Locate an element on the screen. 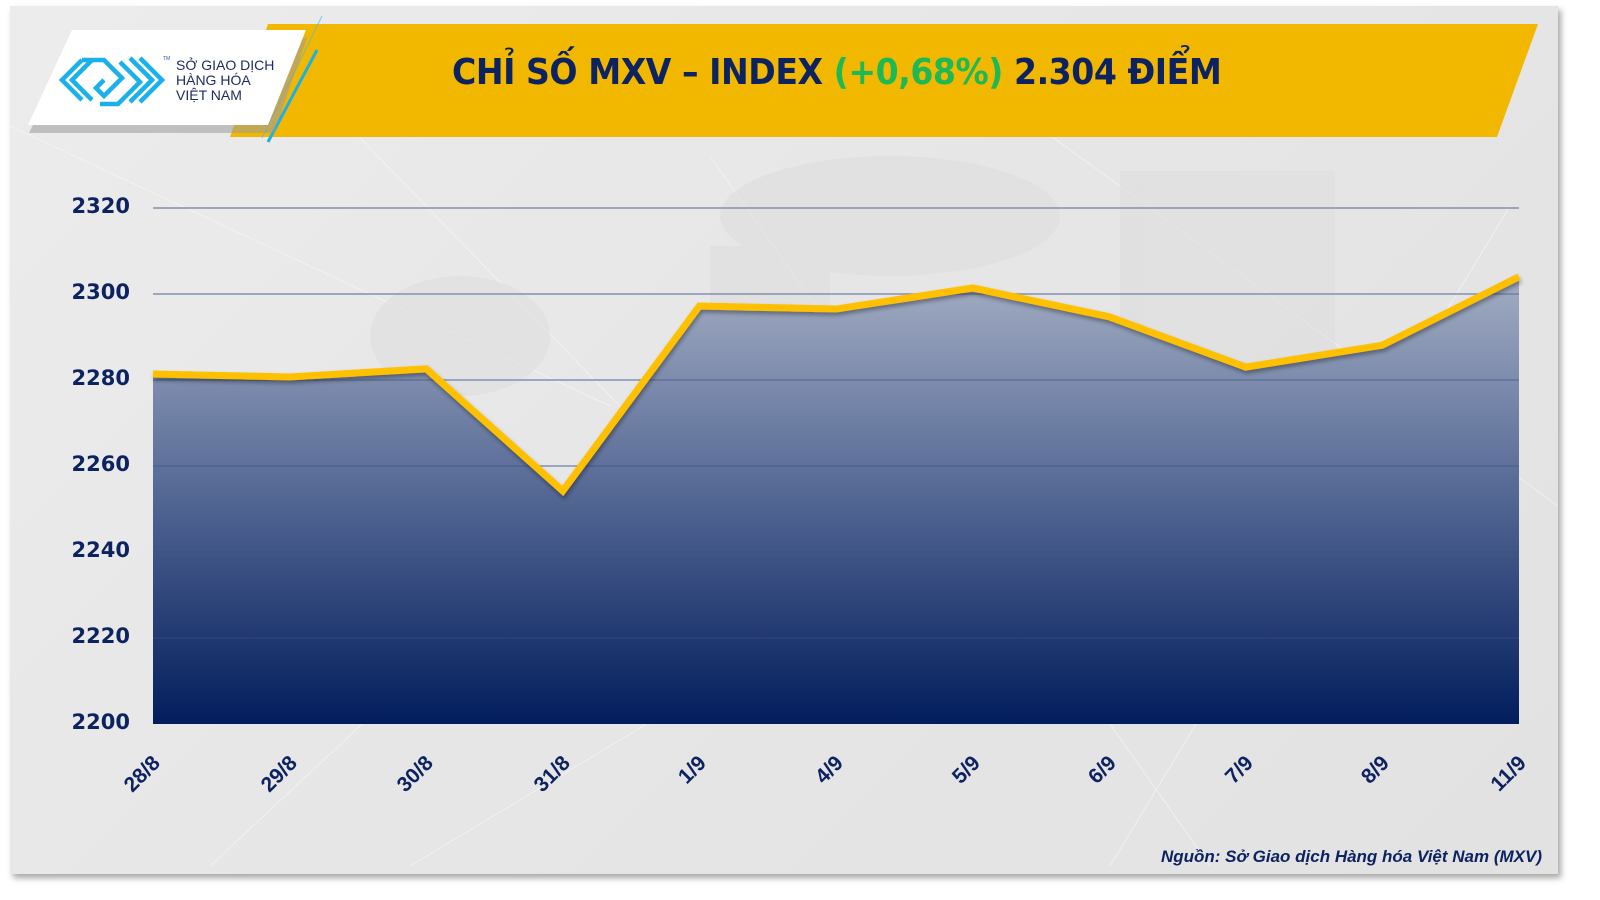 This screenshot has width=1600, height=900. mxv-maze-logo-icon is located at coordinates (112, 81).